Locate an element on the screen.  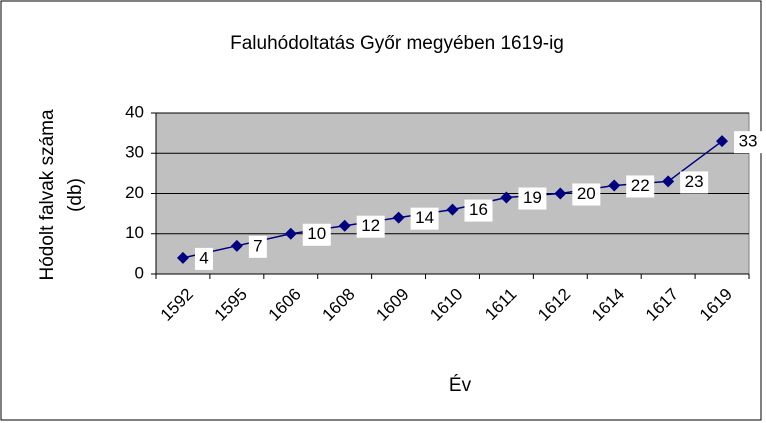
data-label: 12 is located at coordinates (370, 225).